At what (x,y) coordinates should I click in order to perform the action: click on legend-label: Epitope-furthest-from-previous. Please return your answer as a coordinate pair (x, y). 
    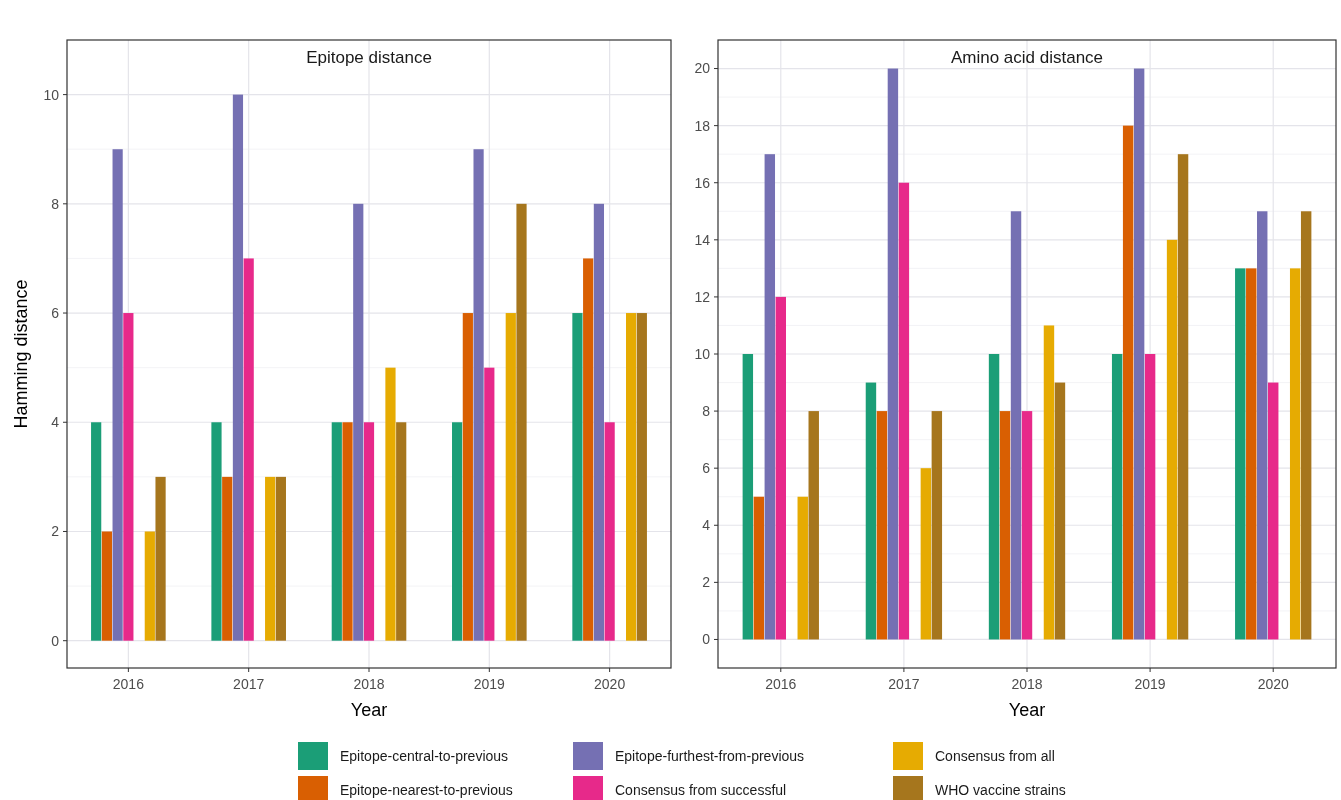
    Looking at the image, I should click on (710, 755).